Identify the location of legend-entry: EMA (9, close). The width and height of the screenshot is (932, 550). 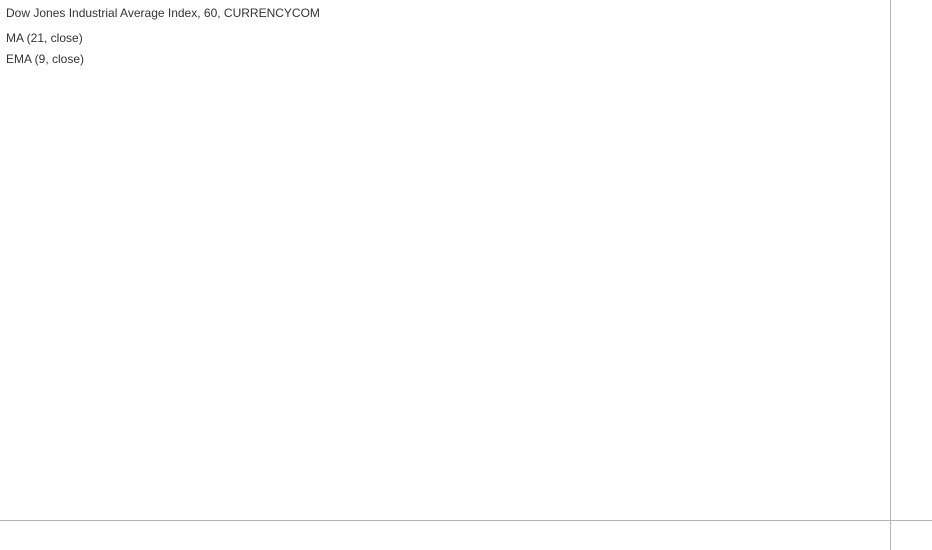
(45, 59).